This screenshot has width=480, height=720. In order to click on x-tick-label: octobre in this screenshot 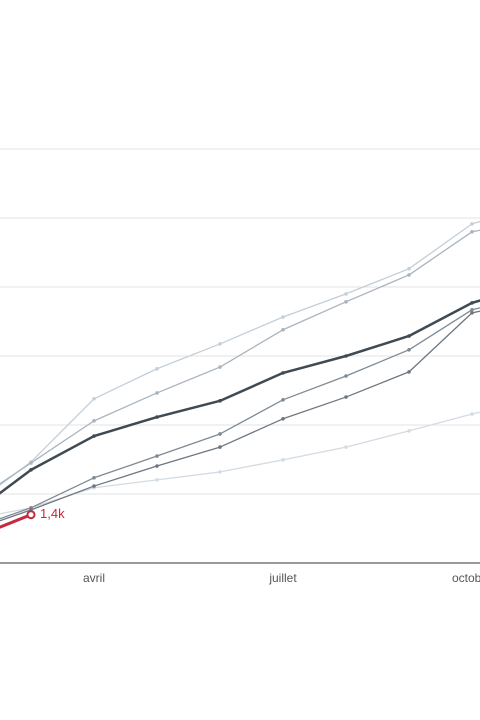, I will do `click(466, 578)`.